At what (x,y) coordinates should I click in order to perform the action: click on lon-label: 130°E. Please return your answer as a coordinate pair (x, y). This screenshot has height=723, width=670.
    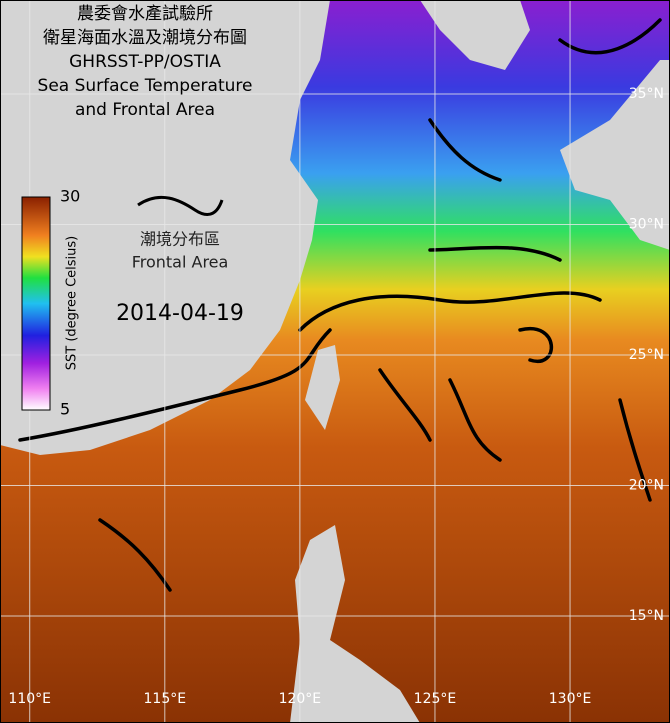
    Looking at the image, I should click on (570, 699).